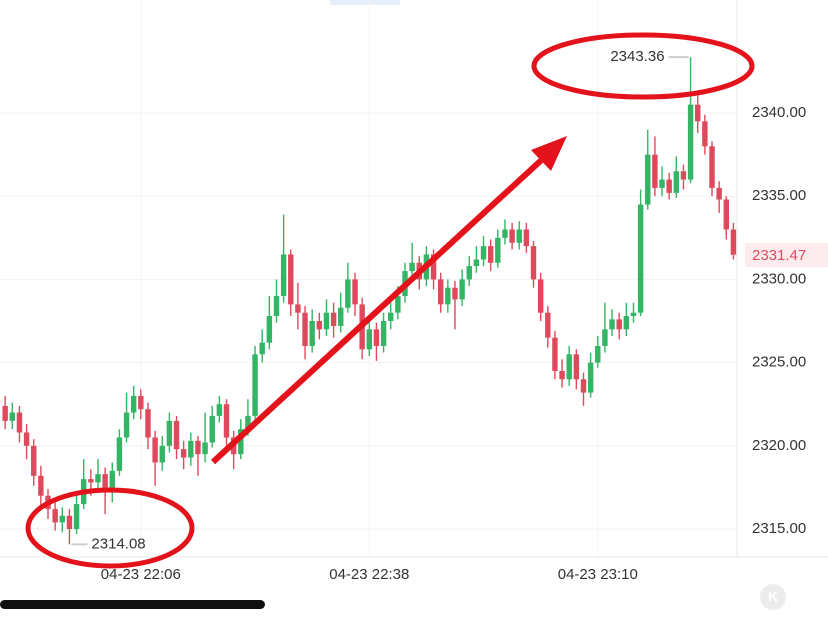  I want to click on x-tick-label: 04-23 22:06, so click(141, 574).